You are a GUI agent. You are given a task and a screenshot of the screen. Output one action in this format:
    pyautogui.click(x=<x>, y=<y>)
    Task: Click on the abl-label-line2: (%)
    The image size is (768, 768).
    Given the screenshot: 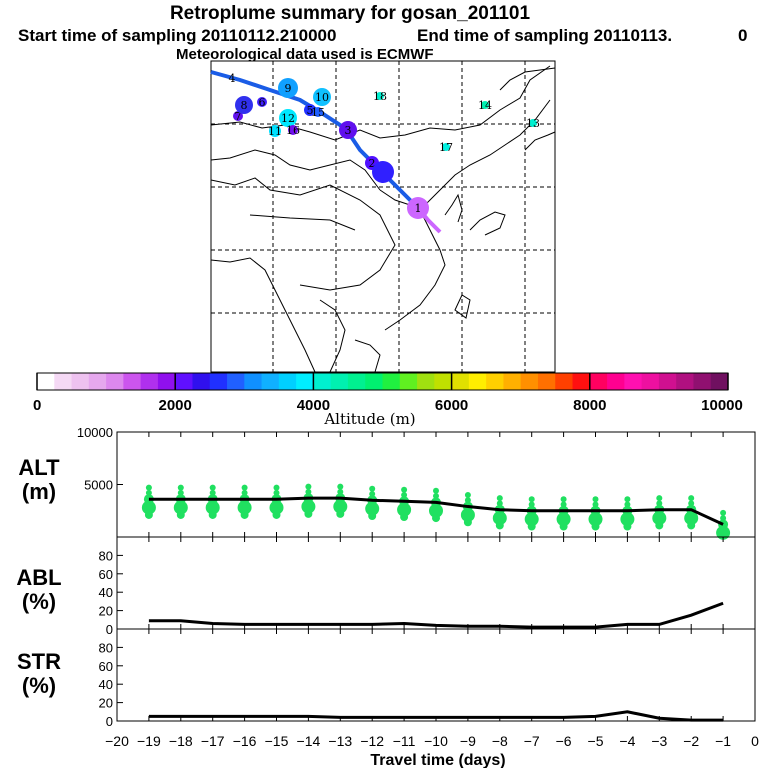 What is the action you would take?
    pyautogui.click(x=39, y=601)
    